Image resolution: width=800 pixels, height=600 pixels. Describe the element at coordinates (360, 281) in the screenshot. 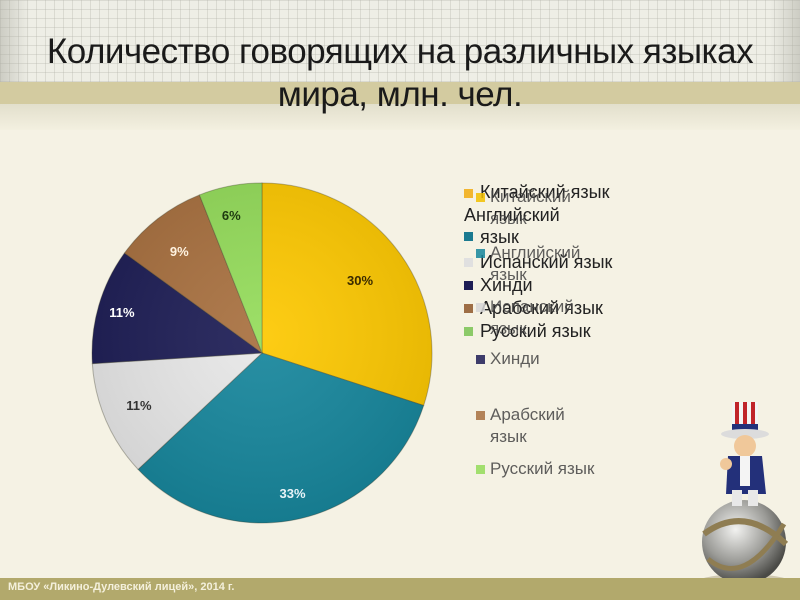

I see `pie-slice-label: 30%` at that location.